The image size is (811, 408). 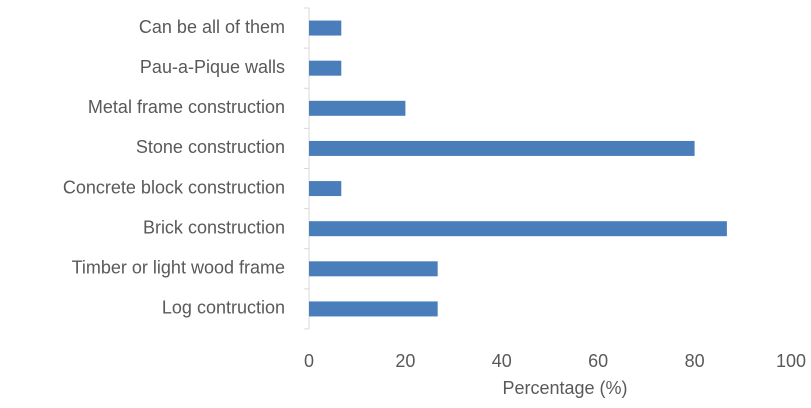 What do you see at coordinates (791, 361) in the screenshot?
I see `x-tick-label: 100` at bounding box center [791, 361].